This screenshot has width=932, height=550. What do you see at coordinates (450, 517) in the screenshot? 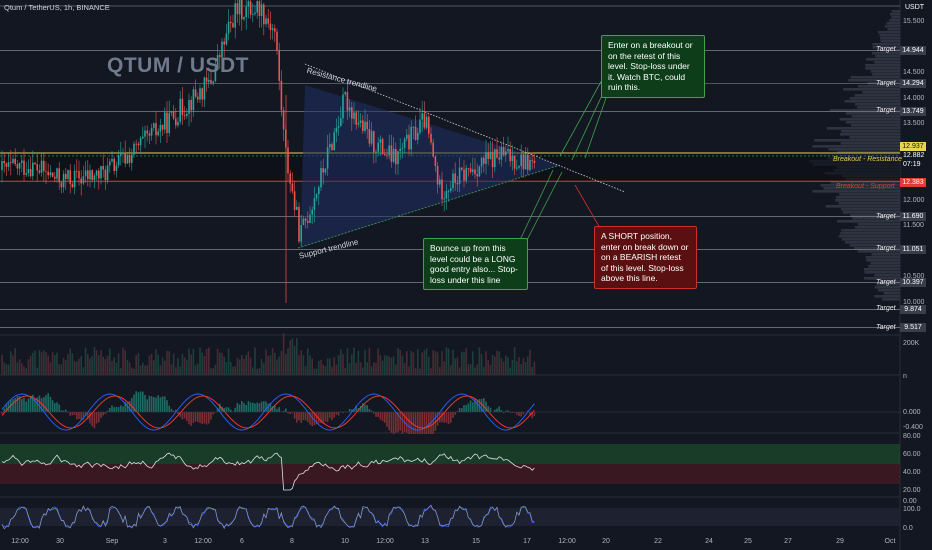
I see `stoch-band` at bounding box center [450, 517].